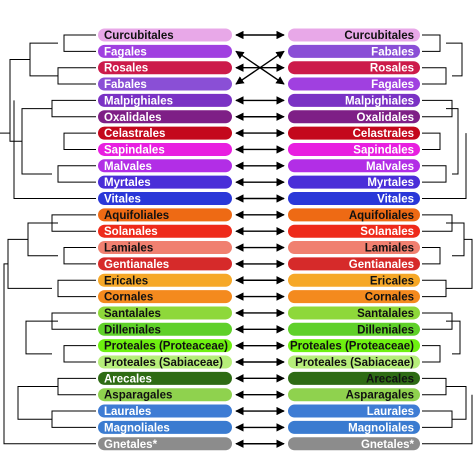  I want to click on right-pill-label: Curcubitales, so click(379, 36).